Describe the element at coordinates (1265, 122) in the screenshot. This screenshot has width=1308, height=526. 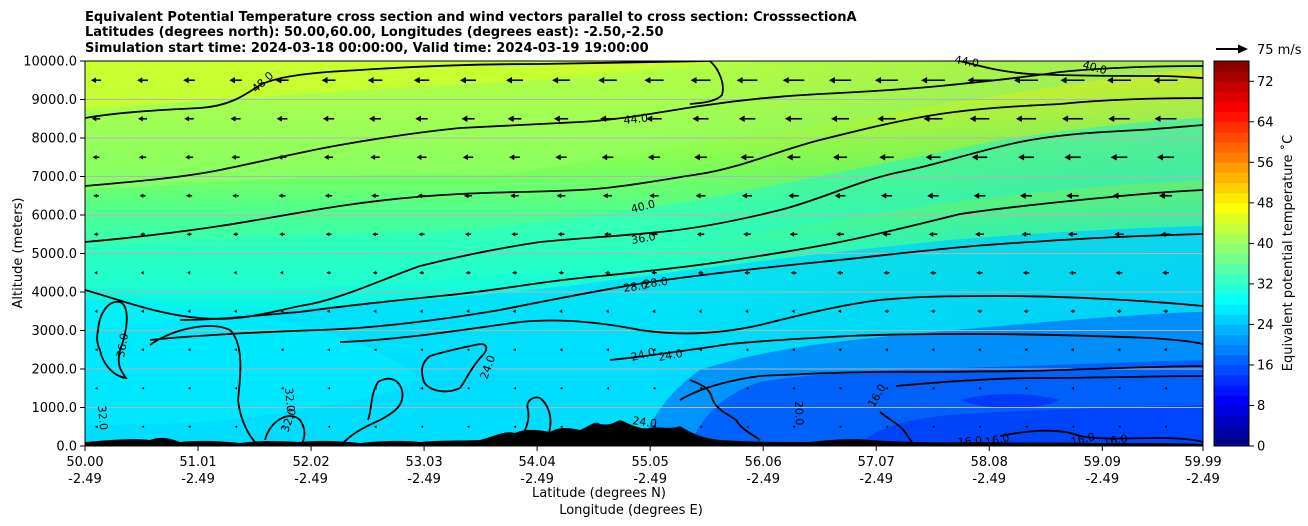
I see `colorbar-tick-label: 64` at that location.